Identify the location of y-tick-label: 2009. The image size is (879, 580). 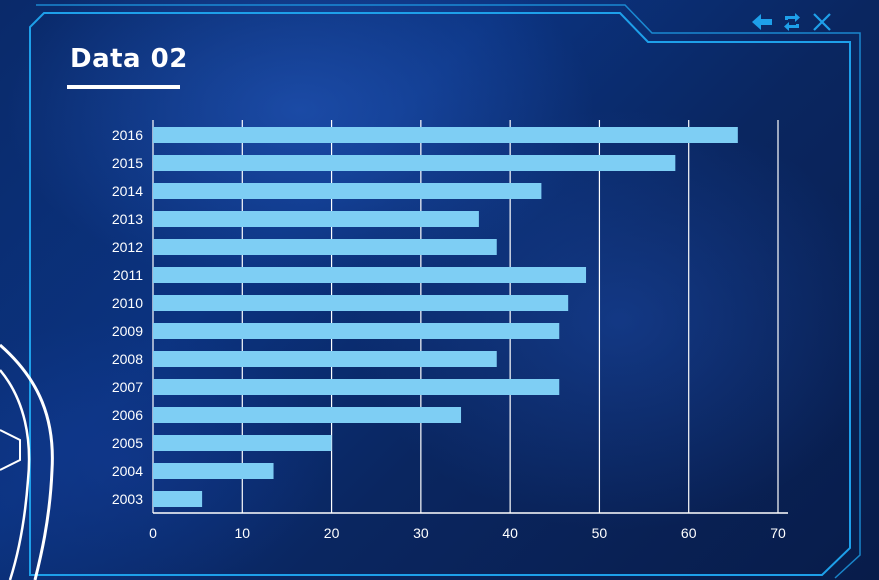
(127, 331).